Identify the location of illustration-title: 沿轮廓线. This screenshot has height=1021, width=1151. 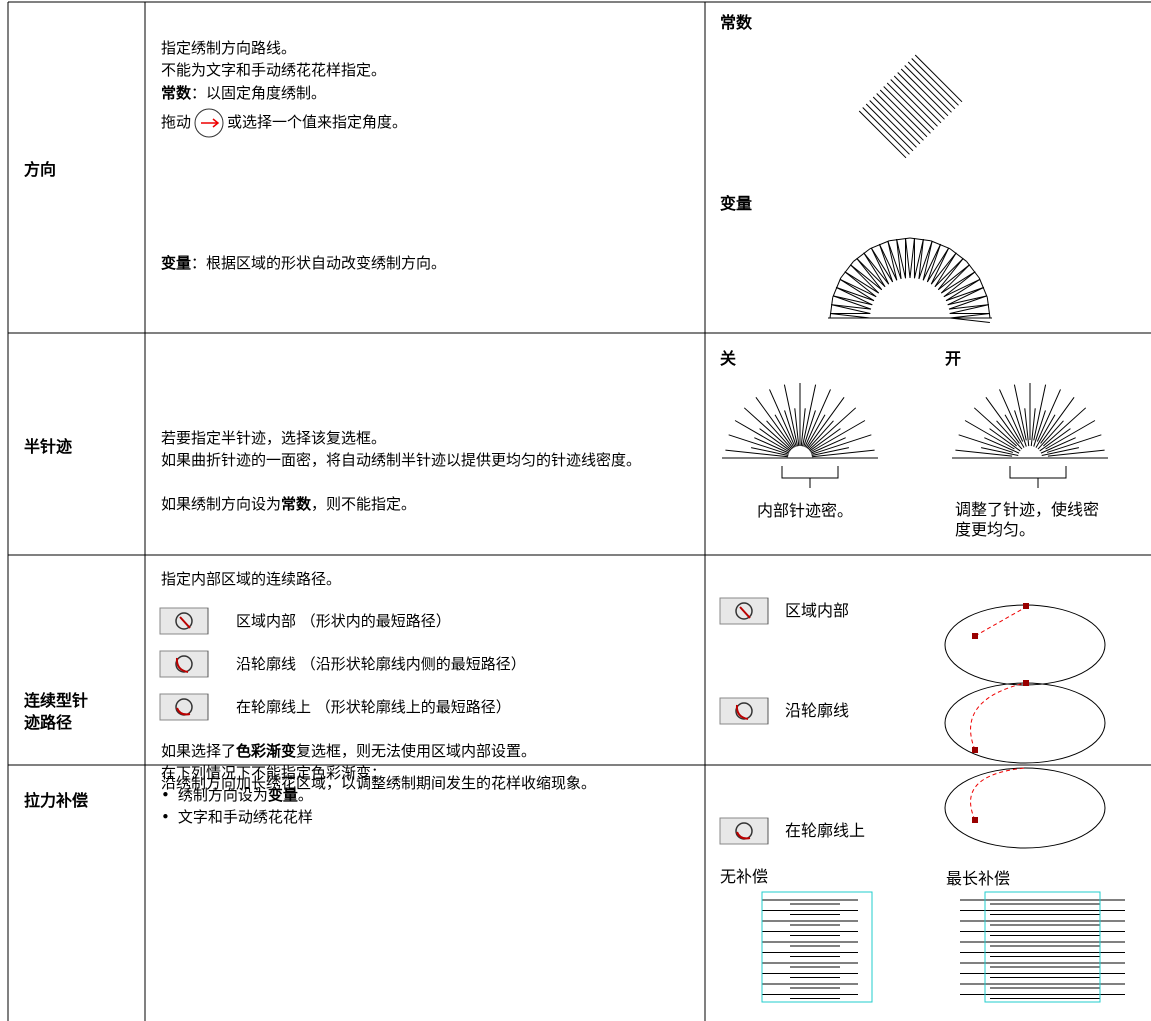
(817, 710).